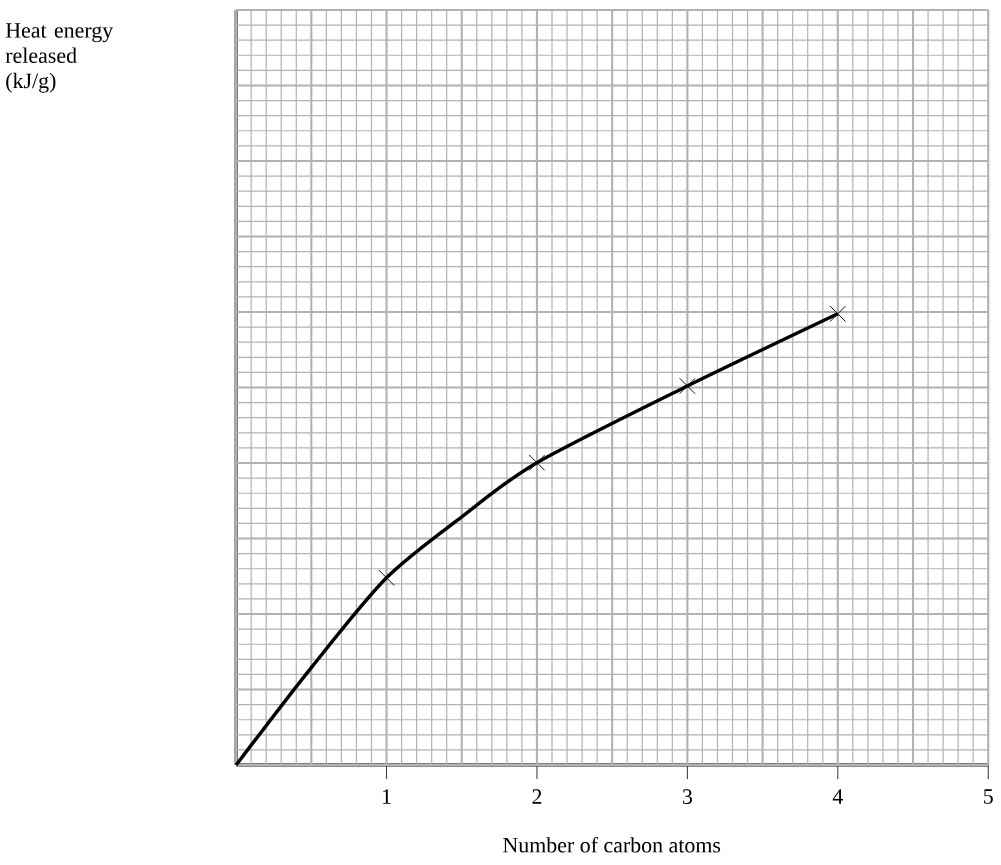  I want to click on x-tick-label: 4, so click(837, 796).